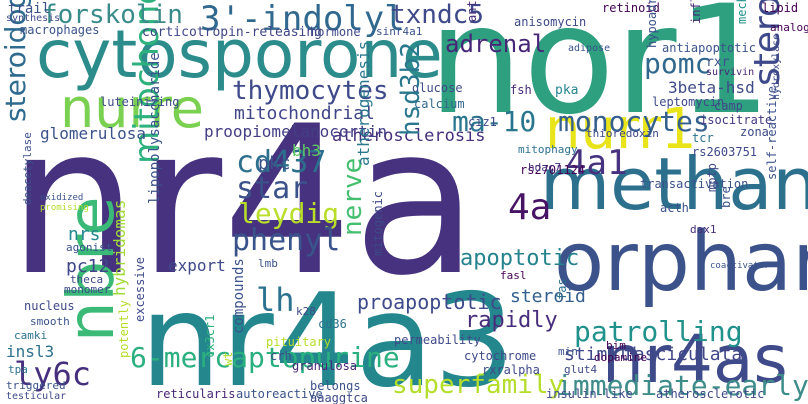  I want to click on word-atherosclerosis: atherosclerosis, so click(409, 136).